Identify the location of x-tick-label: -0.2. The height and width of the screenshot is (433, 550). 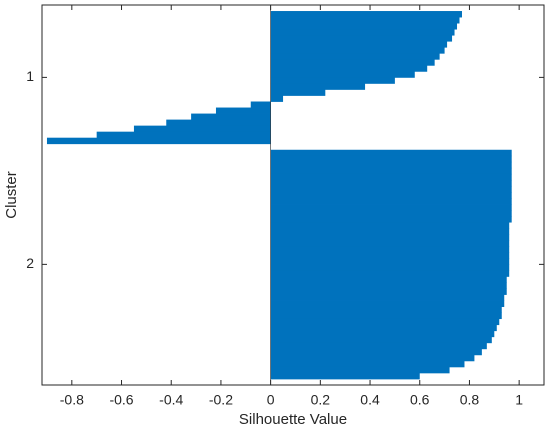
(221, 400).